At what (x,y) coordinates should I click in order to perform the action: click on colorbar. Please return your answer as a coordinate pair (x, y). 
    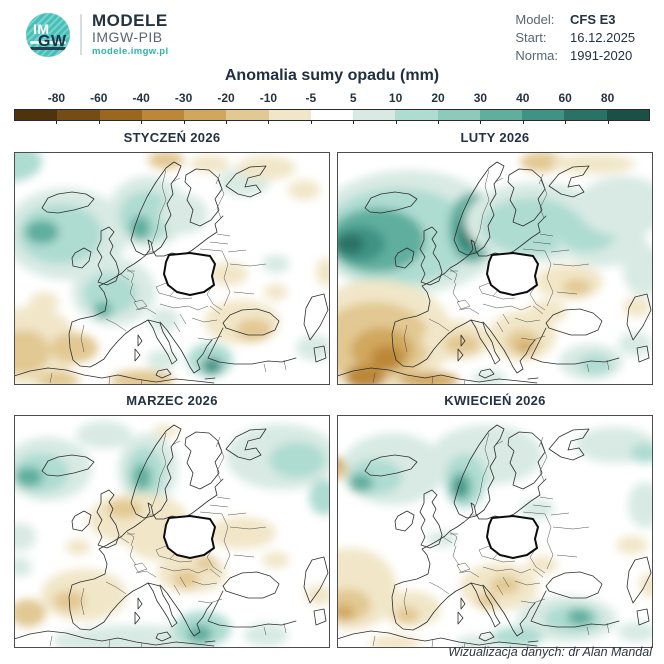
    Looking at the image, I should click on (332, 115).